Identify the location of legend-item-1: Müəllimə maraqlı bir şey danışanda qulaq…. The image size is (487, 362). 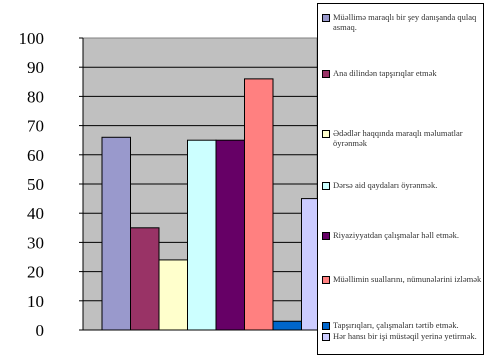
(402, 22).